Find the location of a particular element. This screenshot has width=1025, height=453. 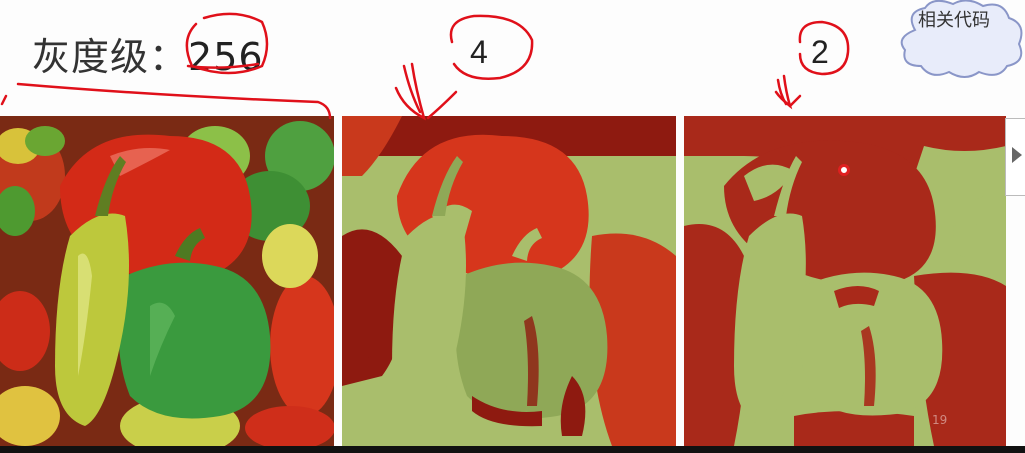

level-4-label: 4 is located at coordinates (479, 52).